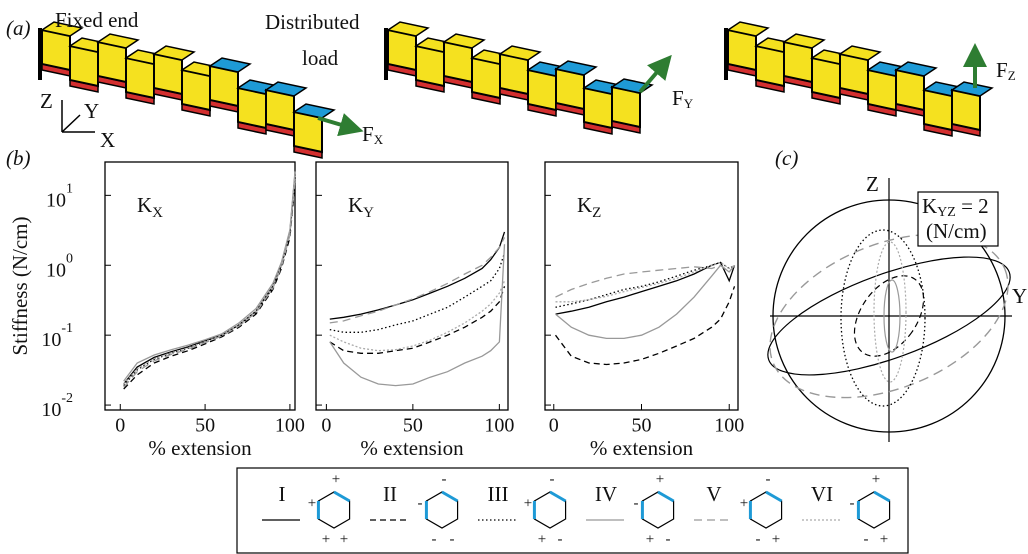 This screenshot has height=554, width=1028. I want to click on y-tick-exponent: -1, so click(67, 328).